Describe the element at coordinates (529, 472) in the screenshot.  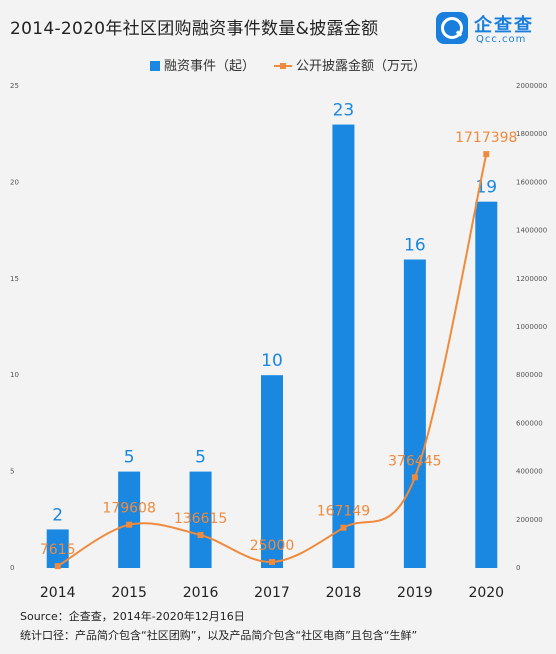
I see `y-right-tick-label: 400000` at that location.